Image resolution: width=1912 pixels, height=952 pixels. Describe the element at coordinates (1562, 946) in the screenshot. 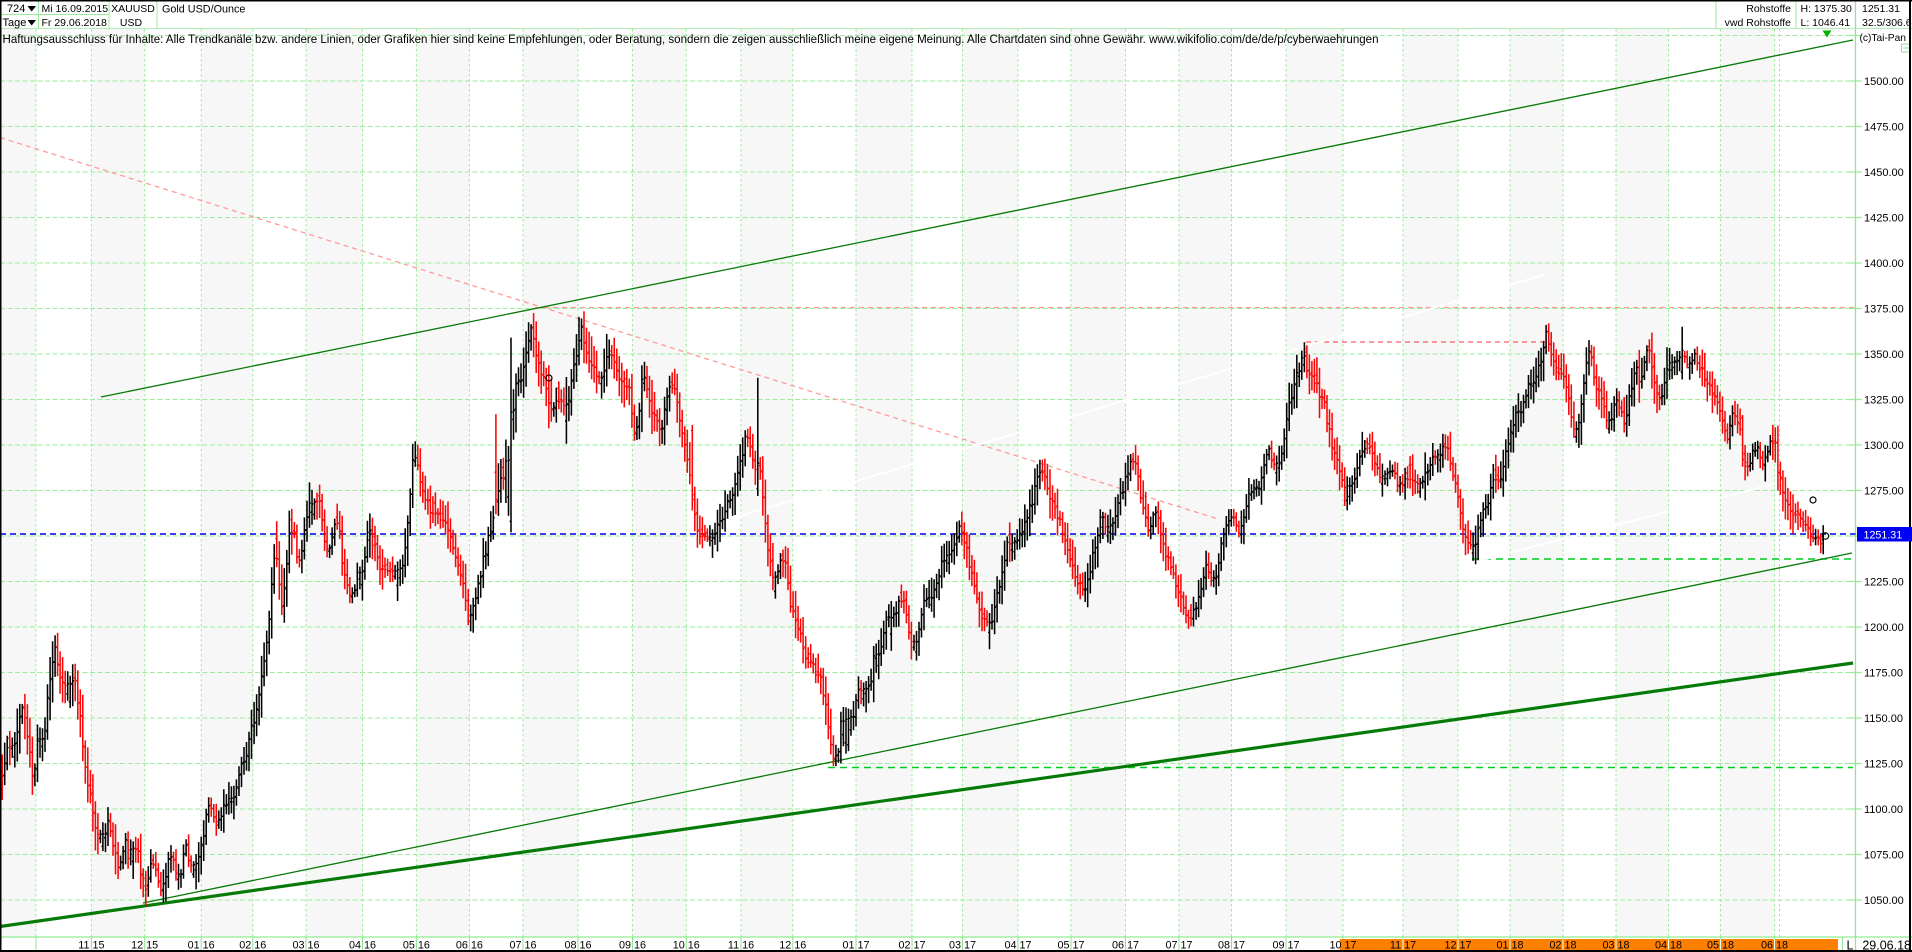

I see `svg-text: 02 18` at that location.